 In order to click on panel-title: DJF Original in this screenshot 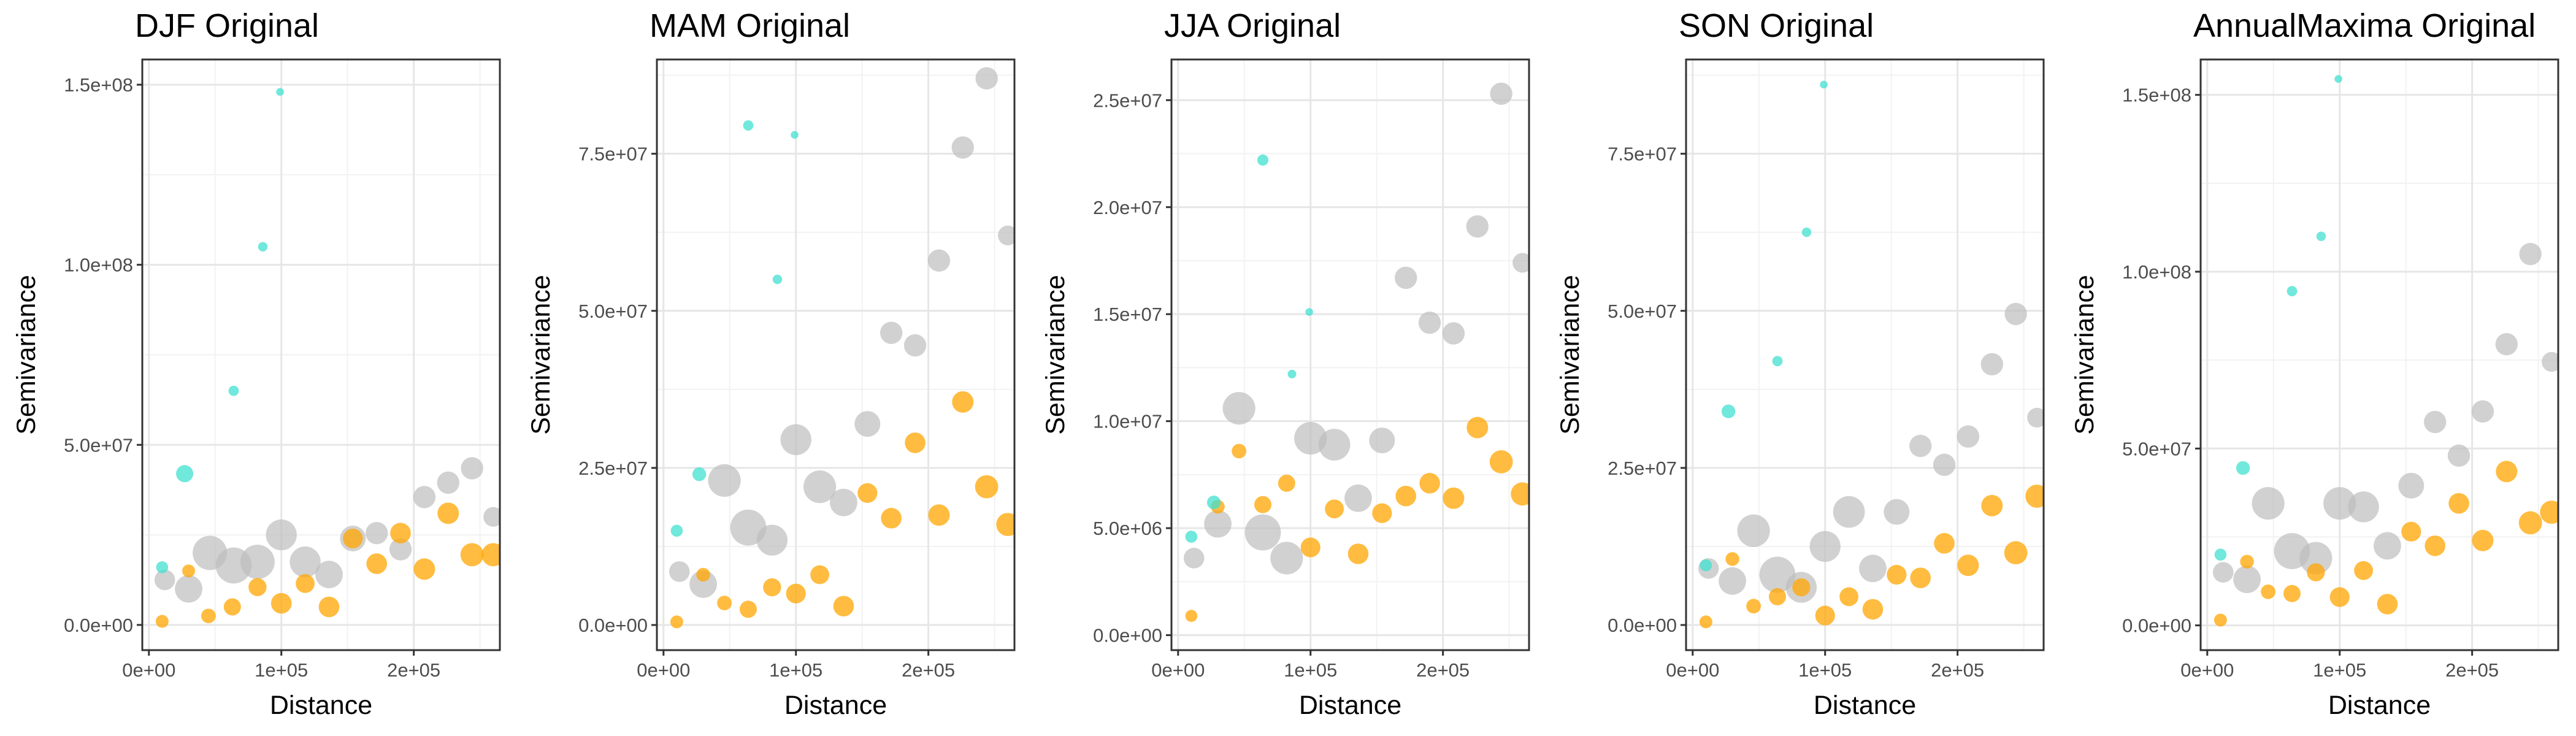, I will do `click(227, 25)`.